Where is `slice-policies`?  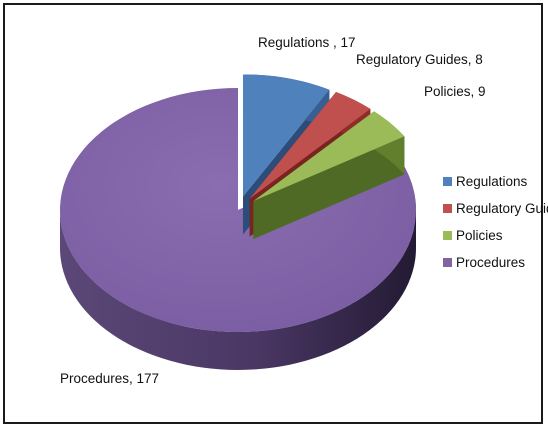
slice-policies is located at coordinates (329, 175).